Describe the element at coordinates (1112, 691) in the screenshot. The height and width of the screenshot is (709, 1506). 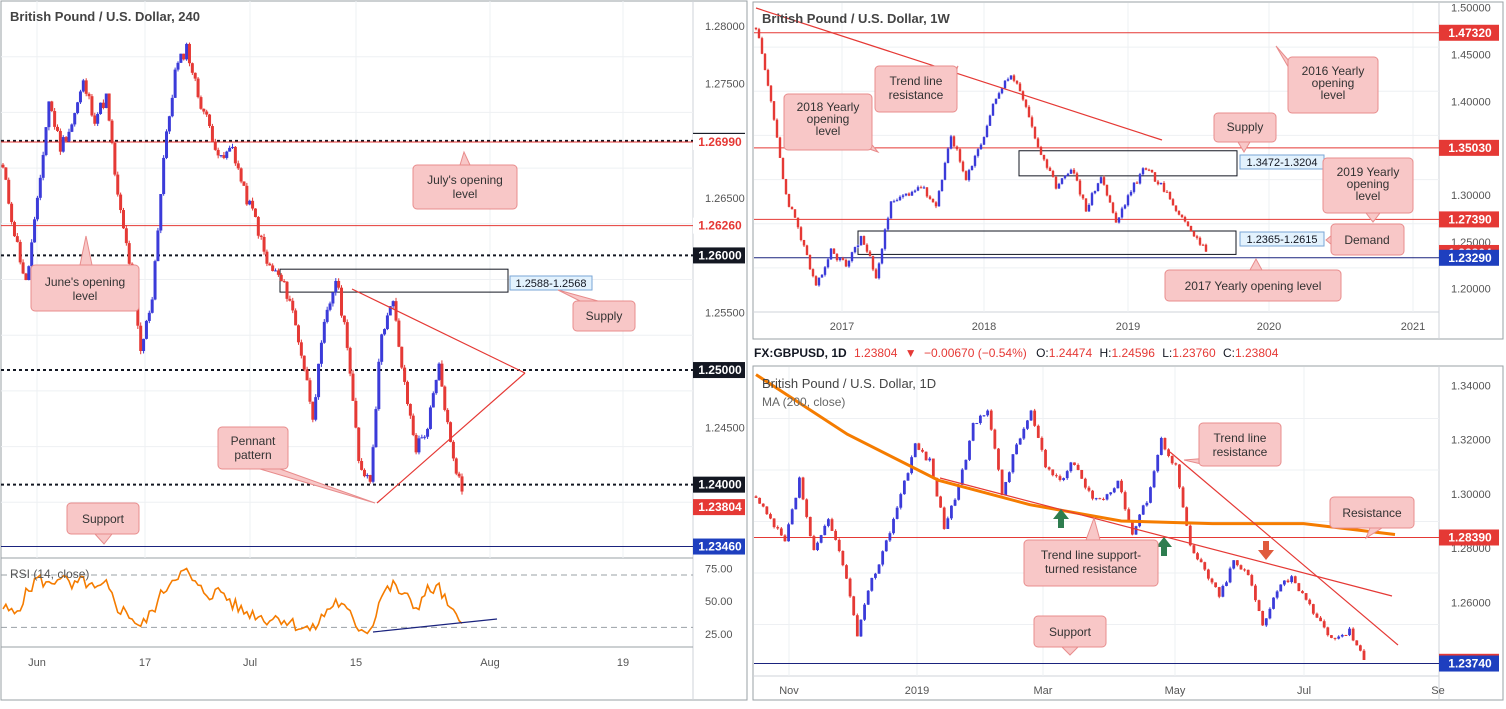
I see `d1-time-axis: Nov 2019 Mar May Jul Se` at that location.